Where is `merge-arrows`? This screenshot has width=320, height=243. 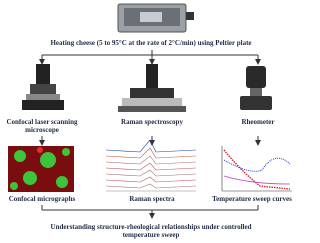 merge-arrows is located at coordinates (150, 212).